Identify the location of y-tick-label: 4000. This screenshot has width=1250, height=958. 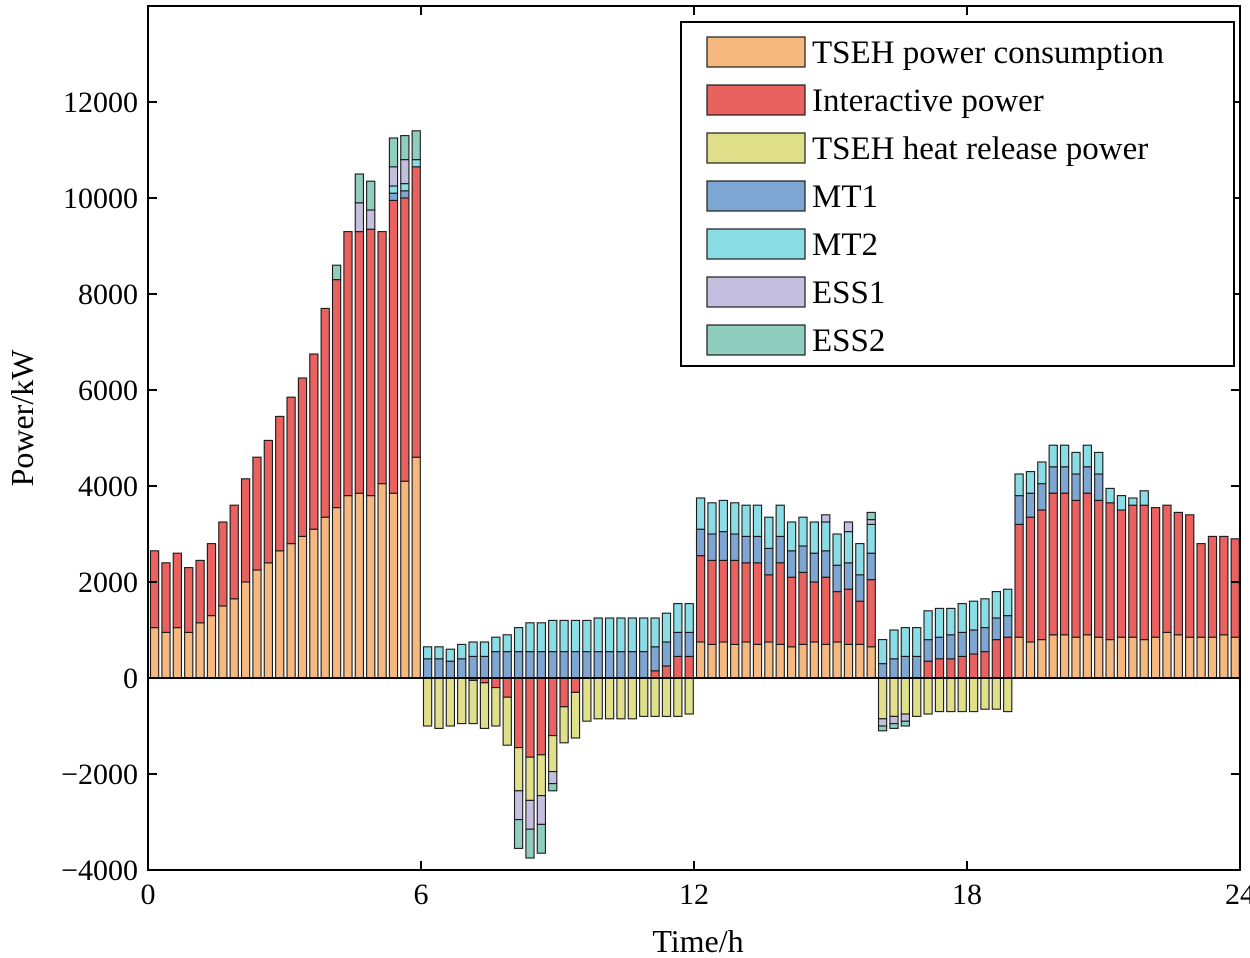
(108, 486).